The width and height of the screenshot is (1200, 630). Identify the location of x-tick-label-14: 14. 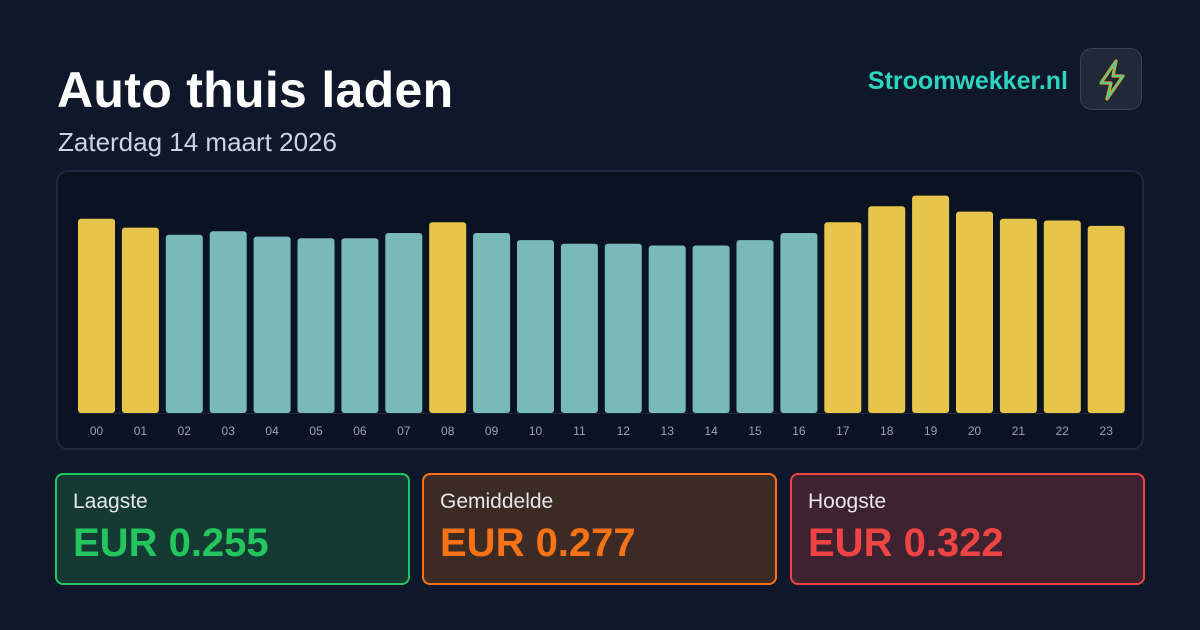
(711, 431).